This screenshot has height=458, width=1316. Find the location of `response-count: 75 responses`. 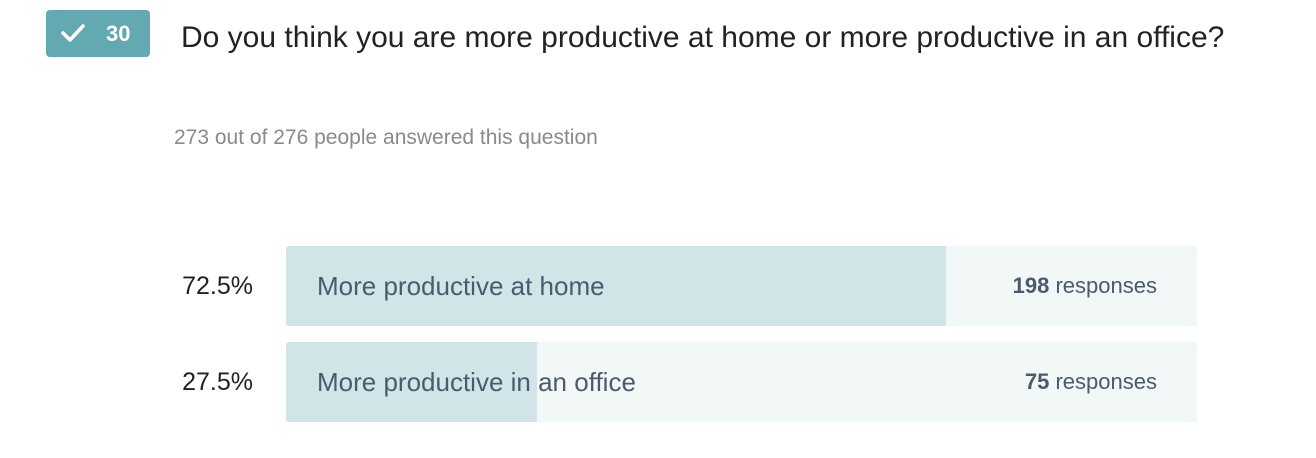

response-count: 75 responses is located at coordinates (1091, 382).